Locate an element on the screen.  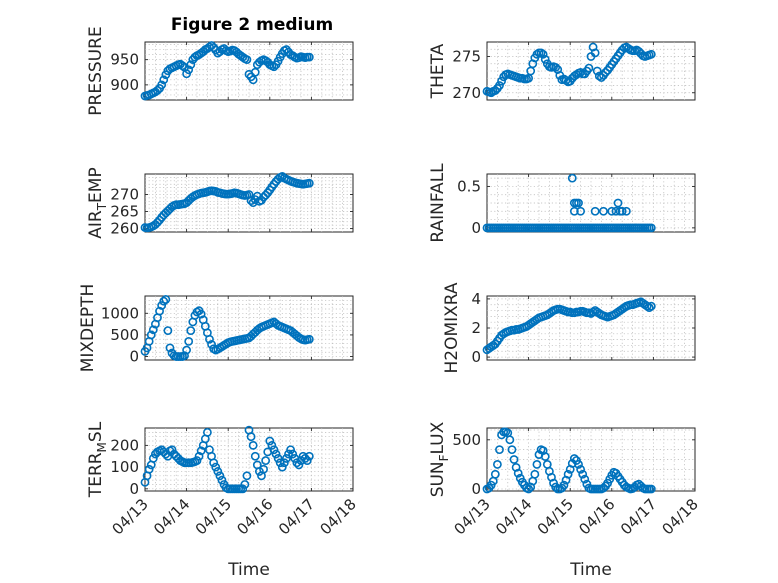
y-tick-label: 200 is located at coordinates (124, 445).